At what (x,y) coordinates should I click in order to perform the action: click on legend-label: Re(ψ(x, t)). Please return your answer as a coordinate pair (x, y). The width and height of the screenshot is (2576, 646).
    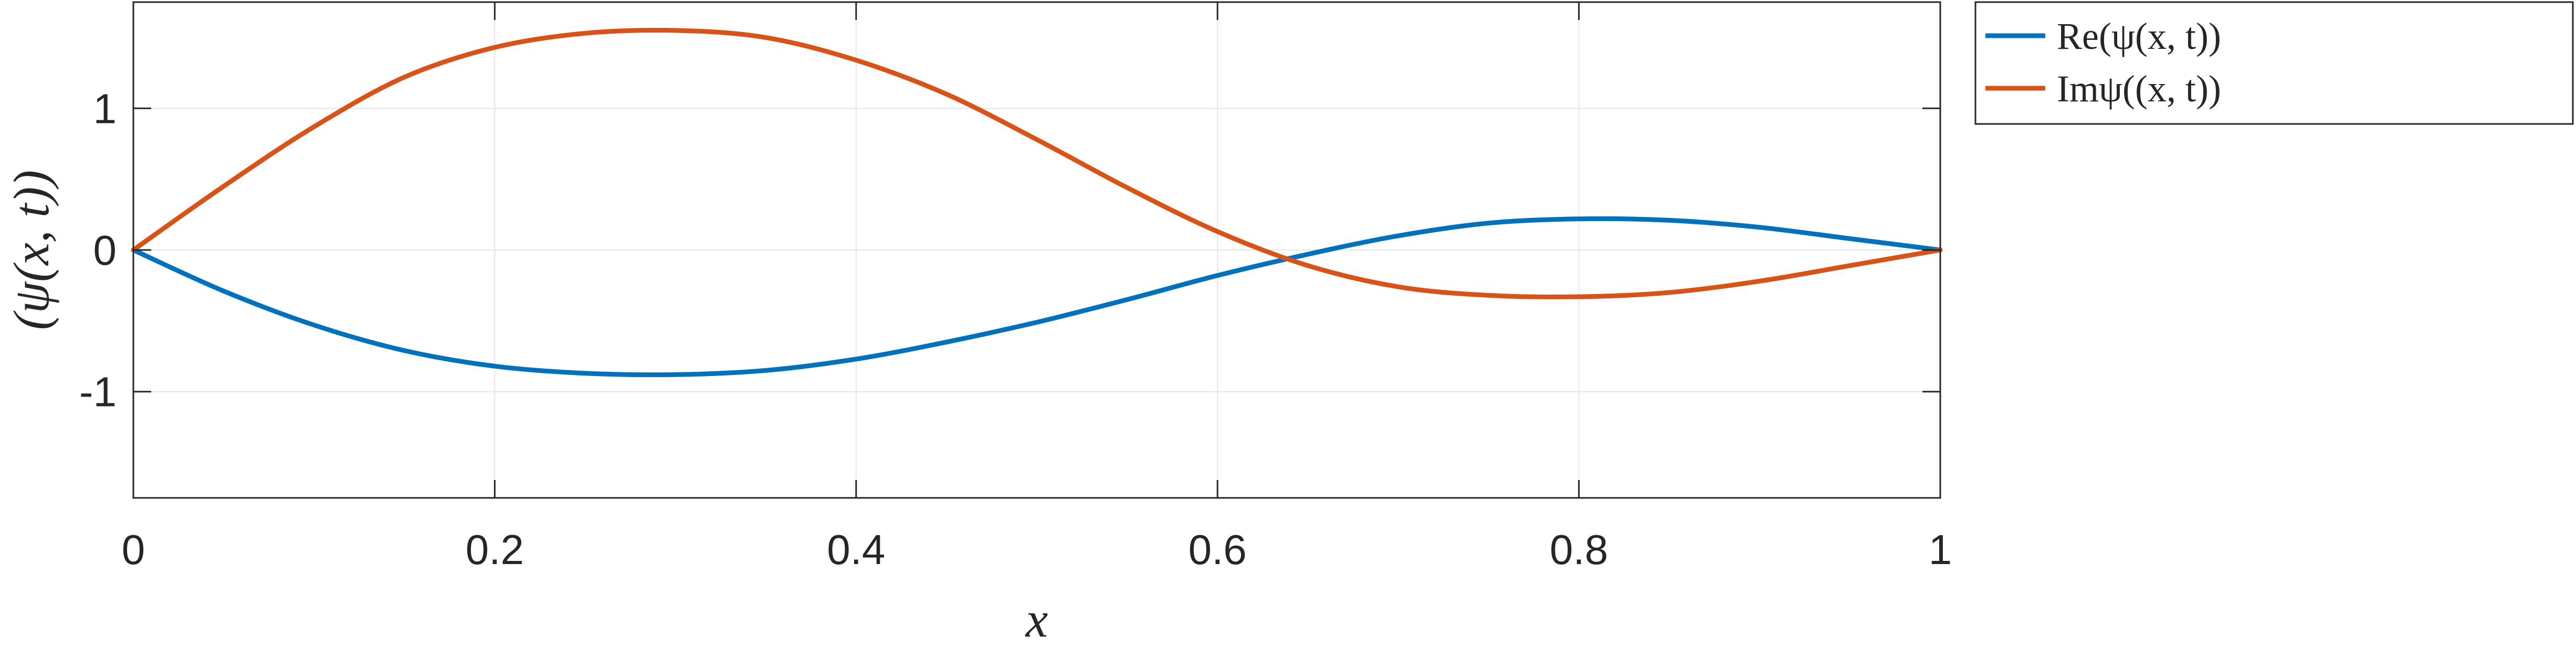
    Looking at the image, I should click on (2139, 36).